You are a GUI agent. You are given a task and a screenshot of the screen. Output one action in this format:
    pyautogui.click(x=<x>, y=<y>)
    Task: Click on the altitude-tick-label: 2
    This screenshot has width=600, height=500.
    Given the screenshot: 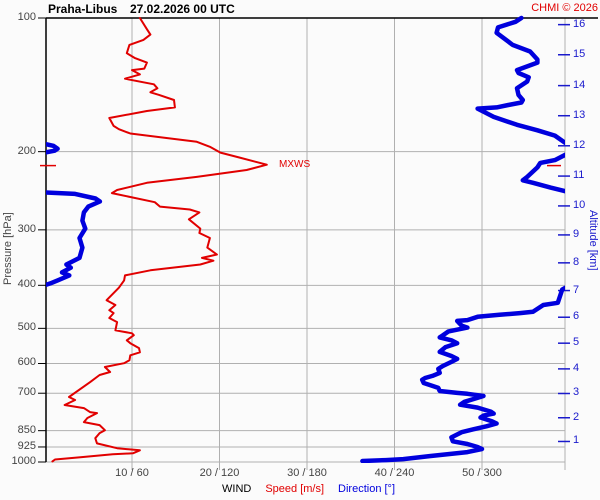 What is the action you would take?
    pyautogui.click(x=576, y=416)
    